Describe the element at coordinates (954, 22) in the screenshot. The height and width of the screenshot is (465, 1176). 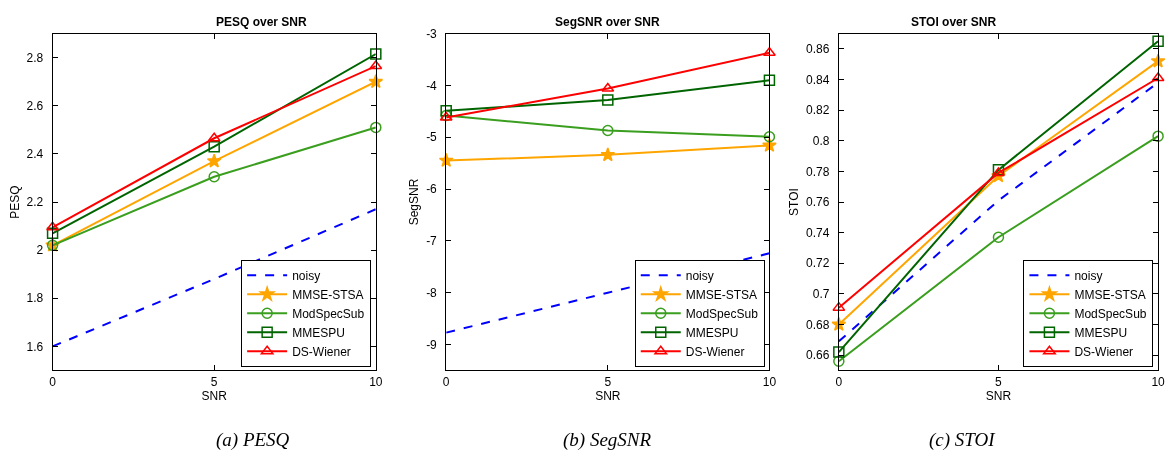
I see `chart-title: STOI over SNR` at that location.